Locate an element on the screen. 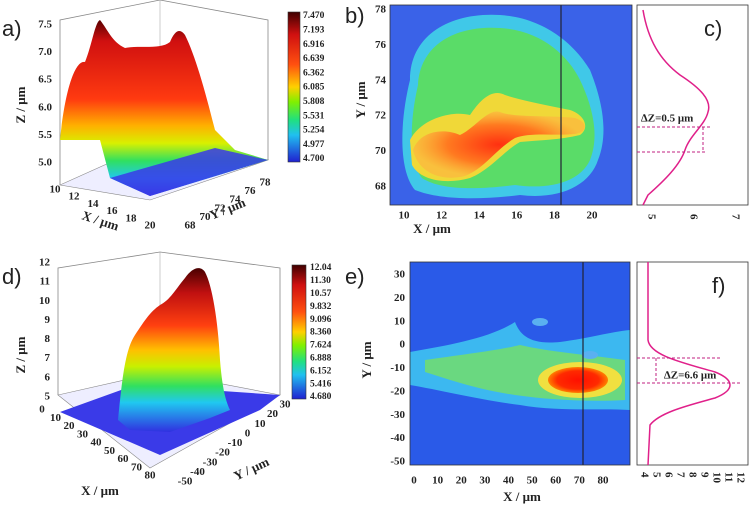  tick-label: 6.639 is located at coordinates (314, 59).